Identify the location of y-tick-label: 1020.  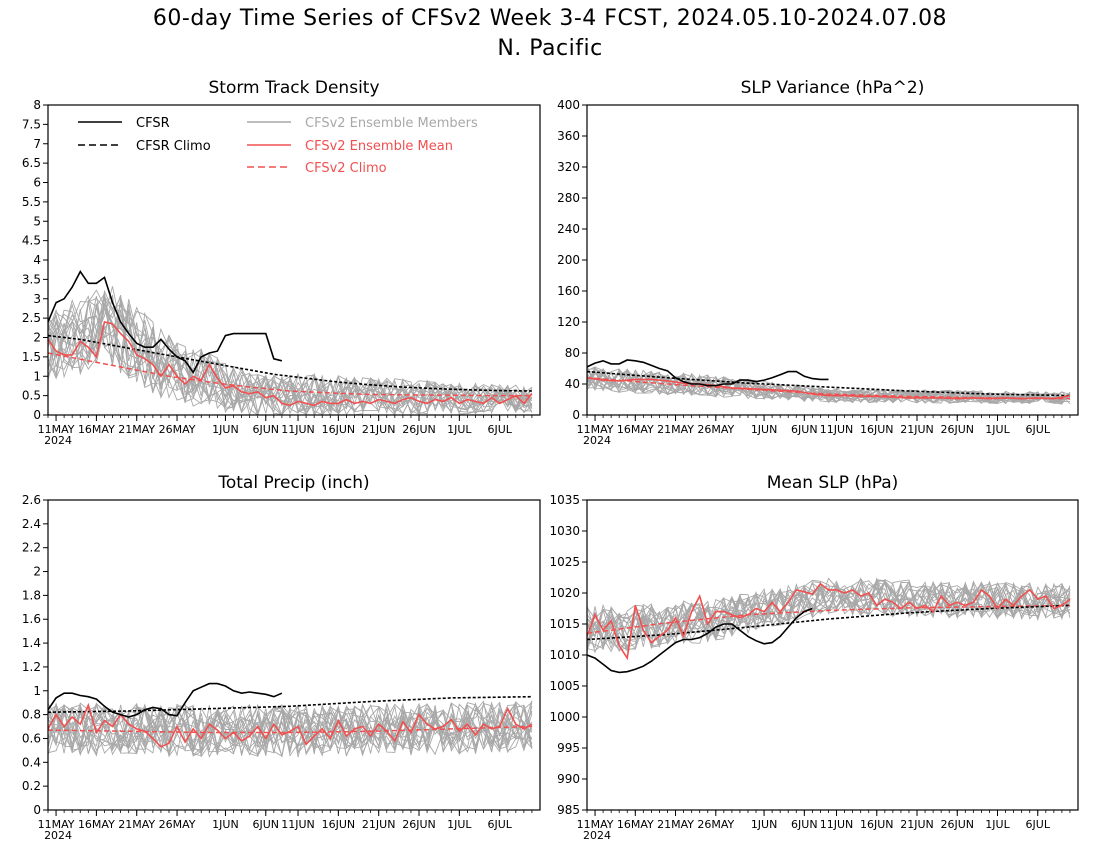
(564, 593).